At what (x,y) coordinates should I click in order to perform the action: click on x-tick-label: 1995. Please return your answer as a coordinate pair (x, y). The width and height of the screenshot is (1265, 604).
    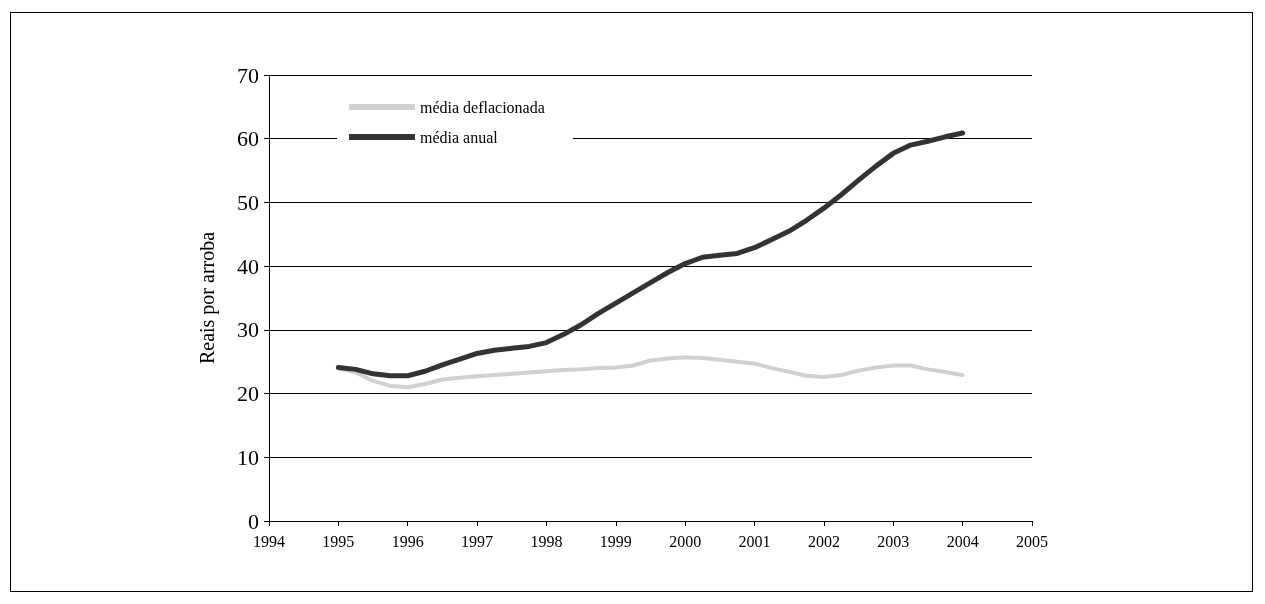
    Looking at the image, I should click on (338, 541).